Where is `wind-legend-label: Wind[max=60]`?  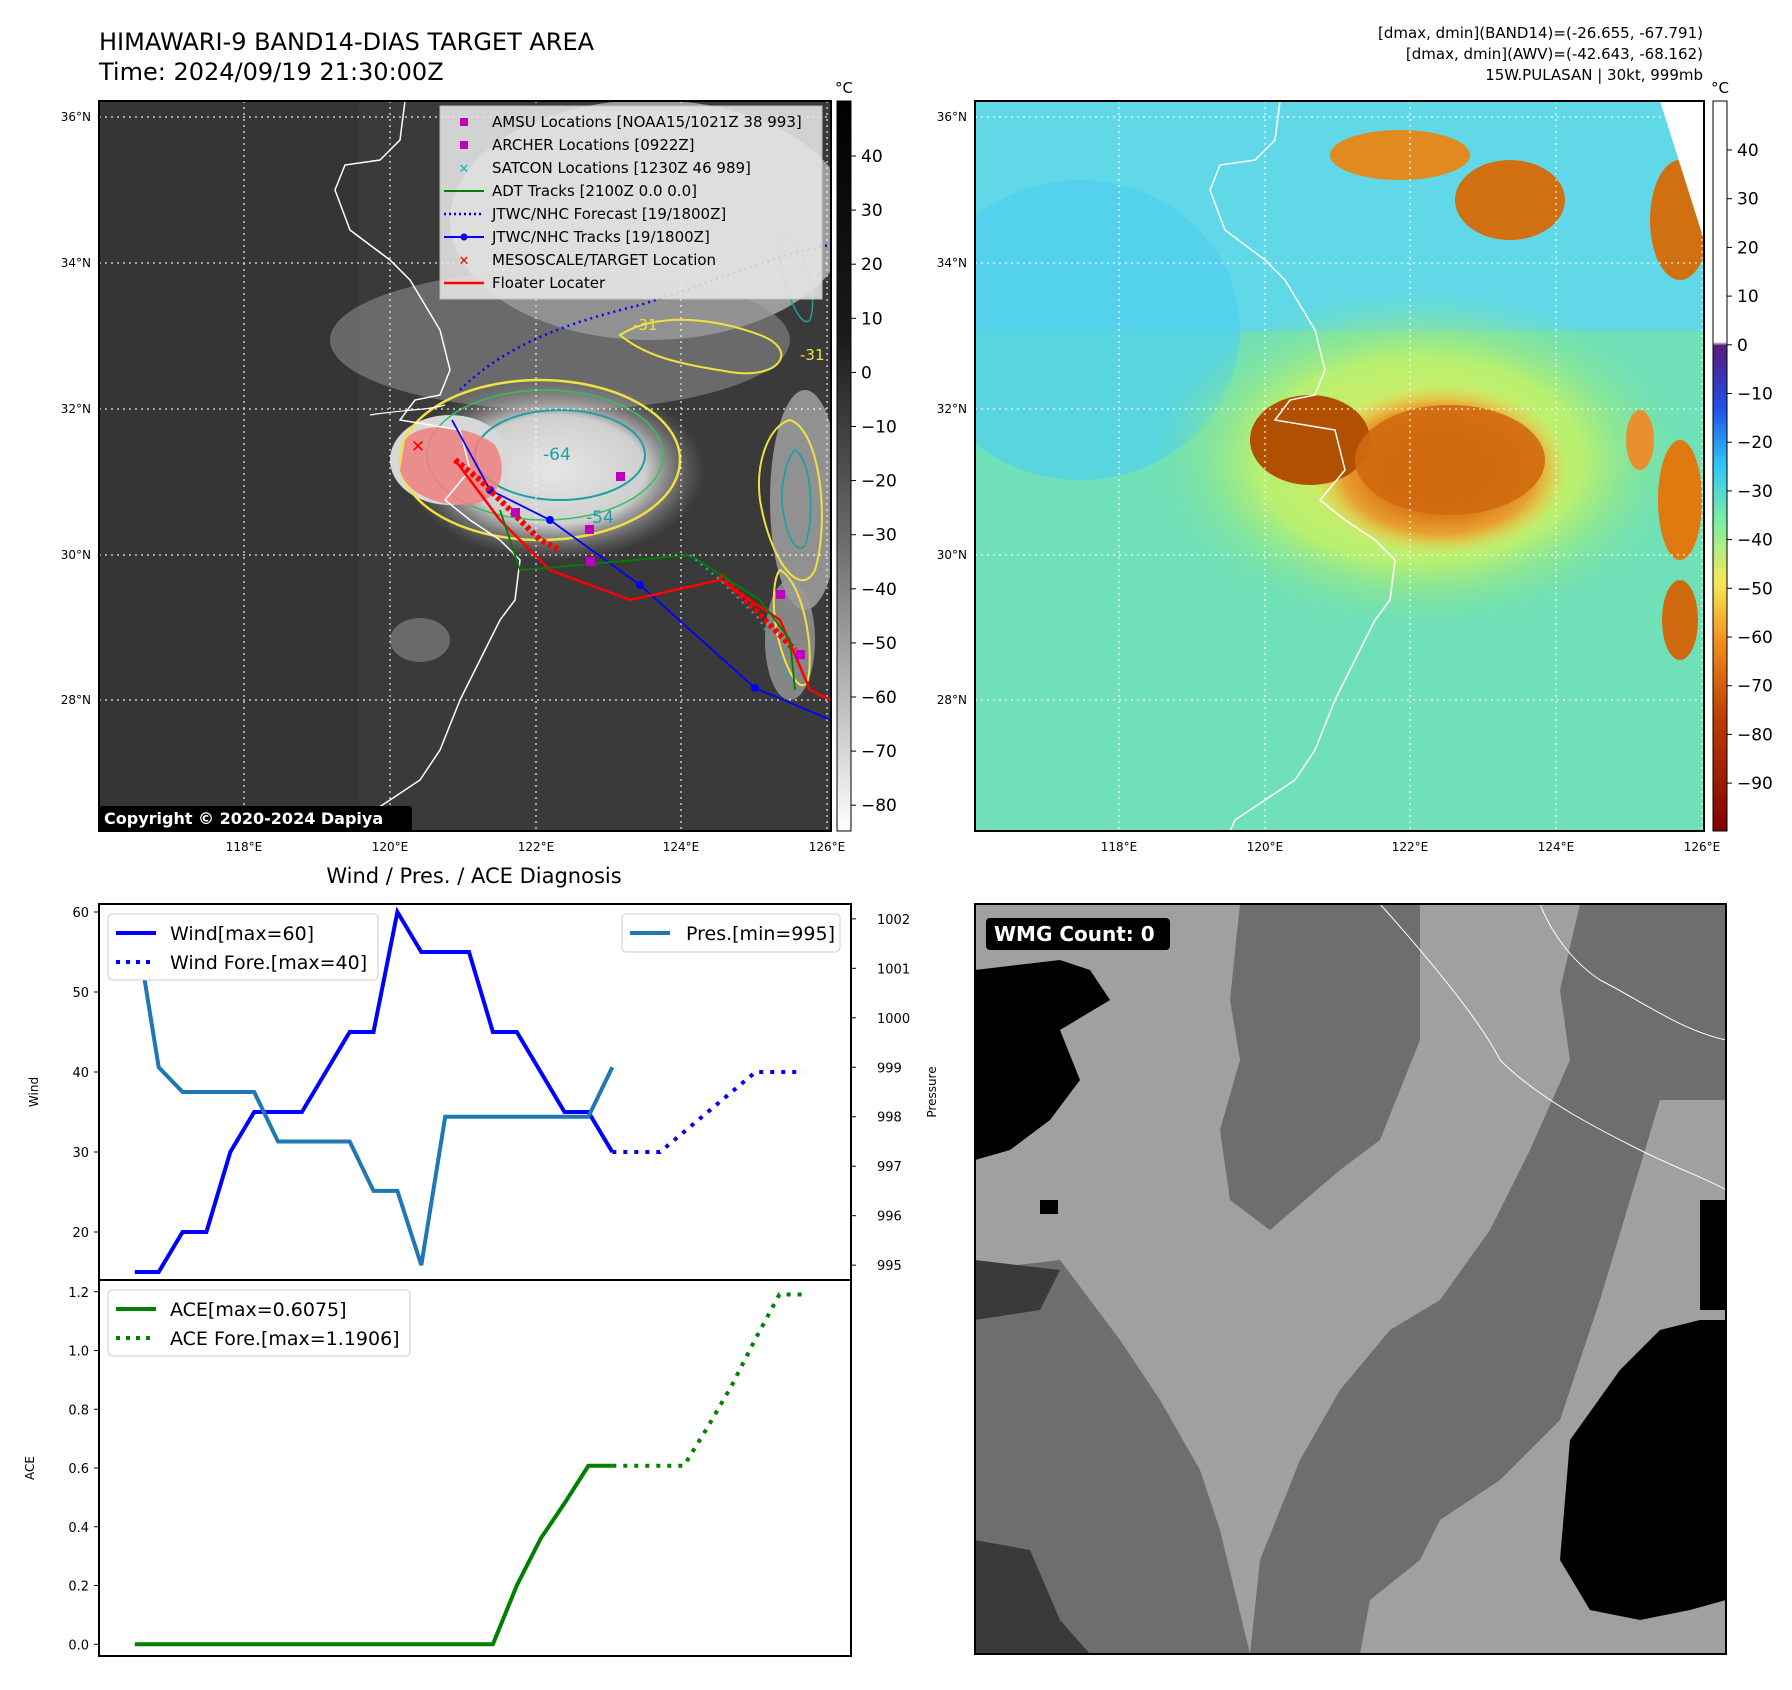 wind-legend-label: Wind[max=60] is located at coordinates (242, 934).